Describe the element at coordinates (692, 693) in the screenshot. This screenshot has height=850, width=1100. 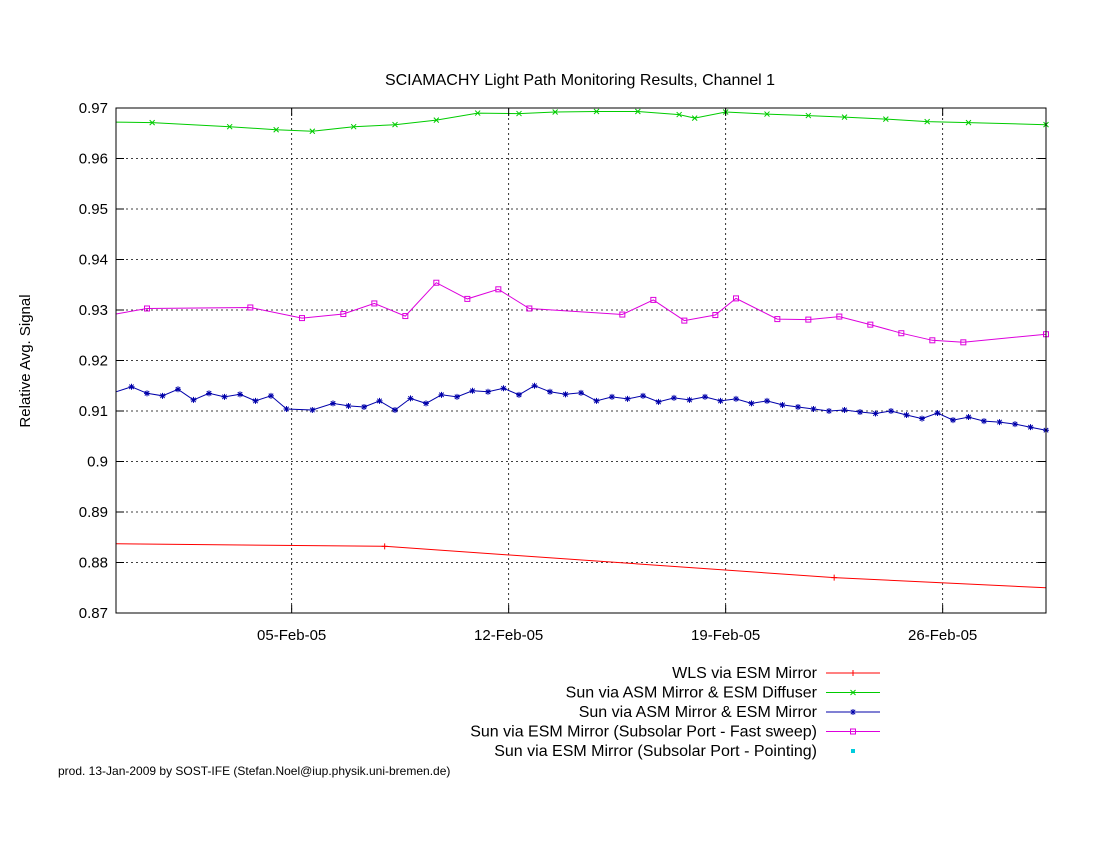
I see `legend-label: Sun via ASM Mirror & ESM Diffuser` at that location.